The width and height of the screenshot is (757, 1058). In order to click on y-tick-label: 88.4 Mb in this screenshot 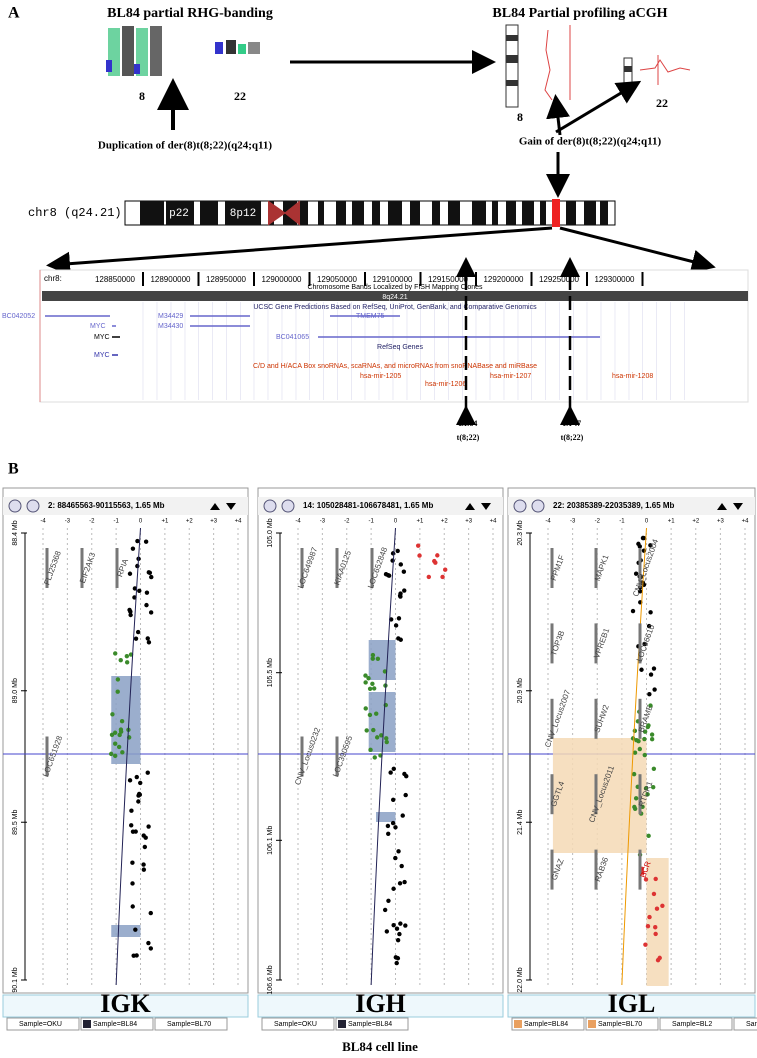, I will do `click(15, 532)`.